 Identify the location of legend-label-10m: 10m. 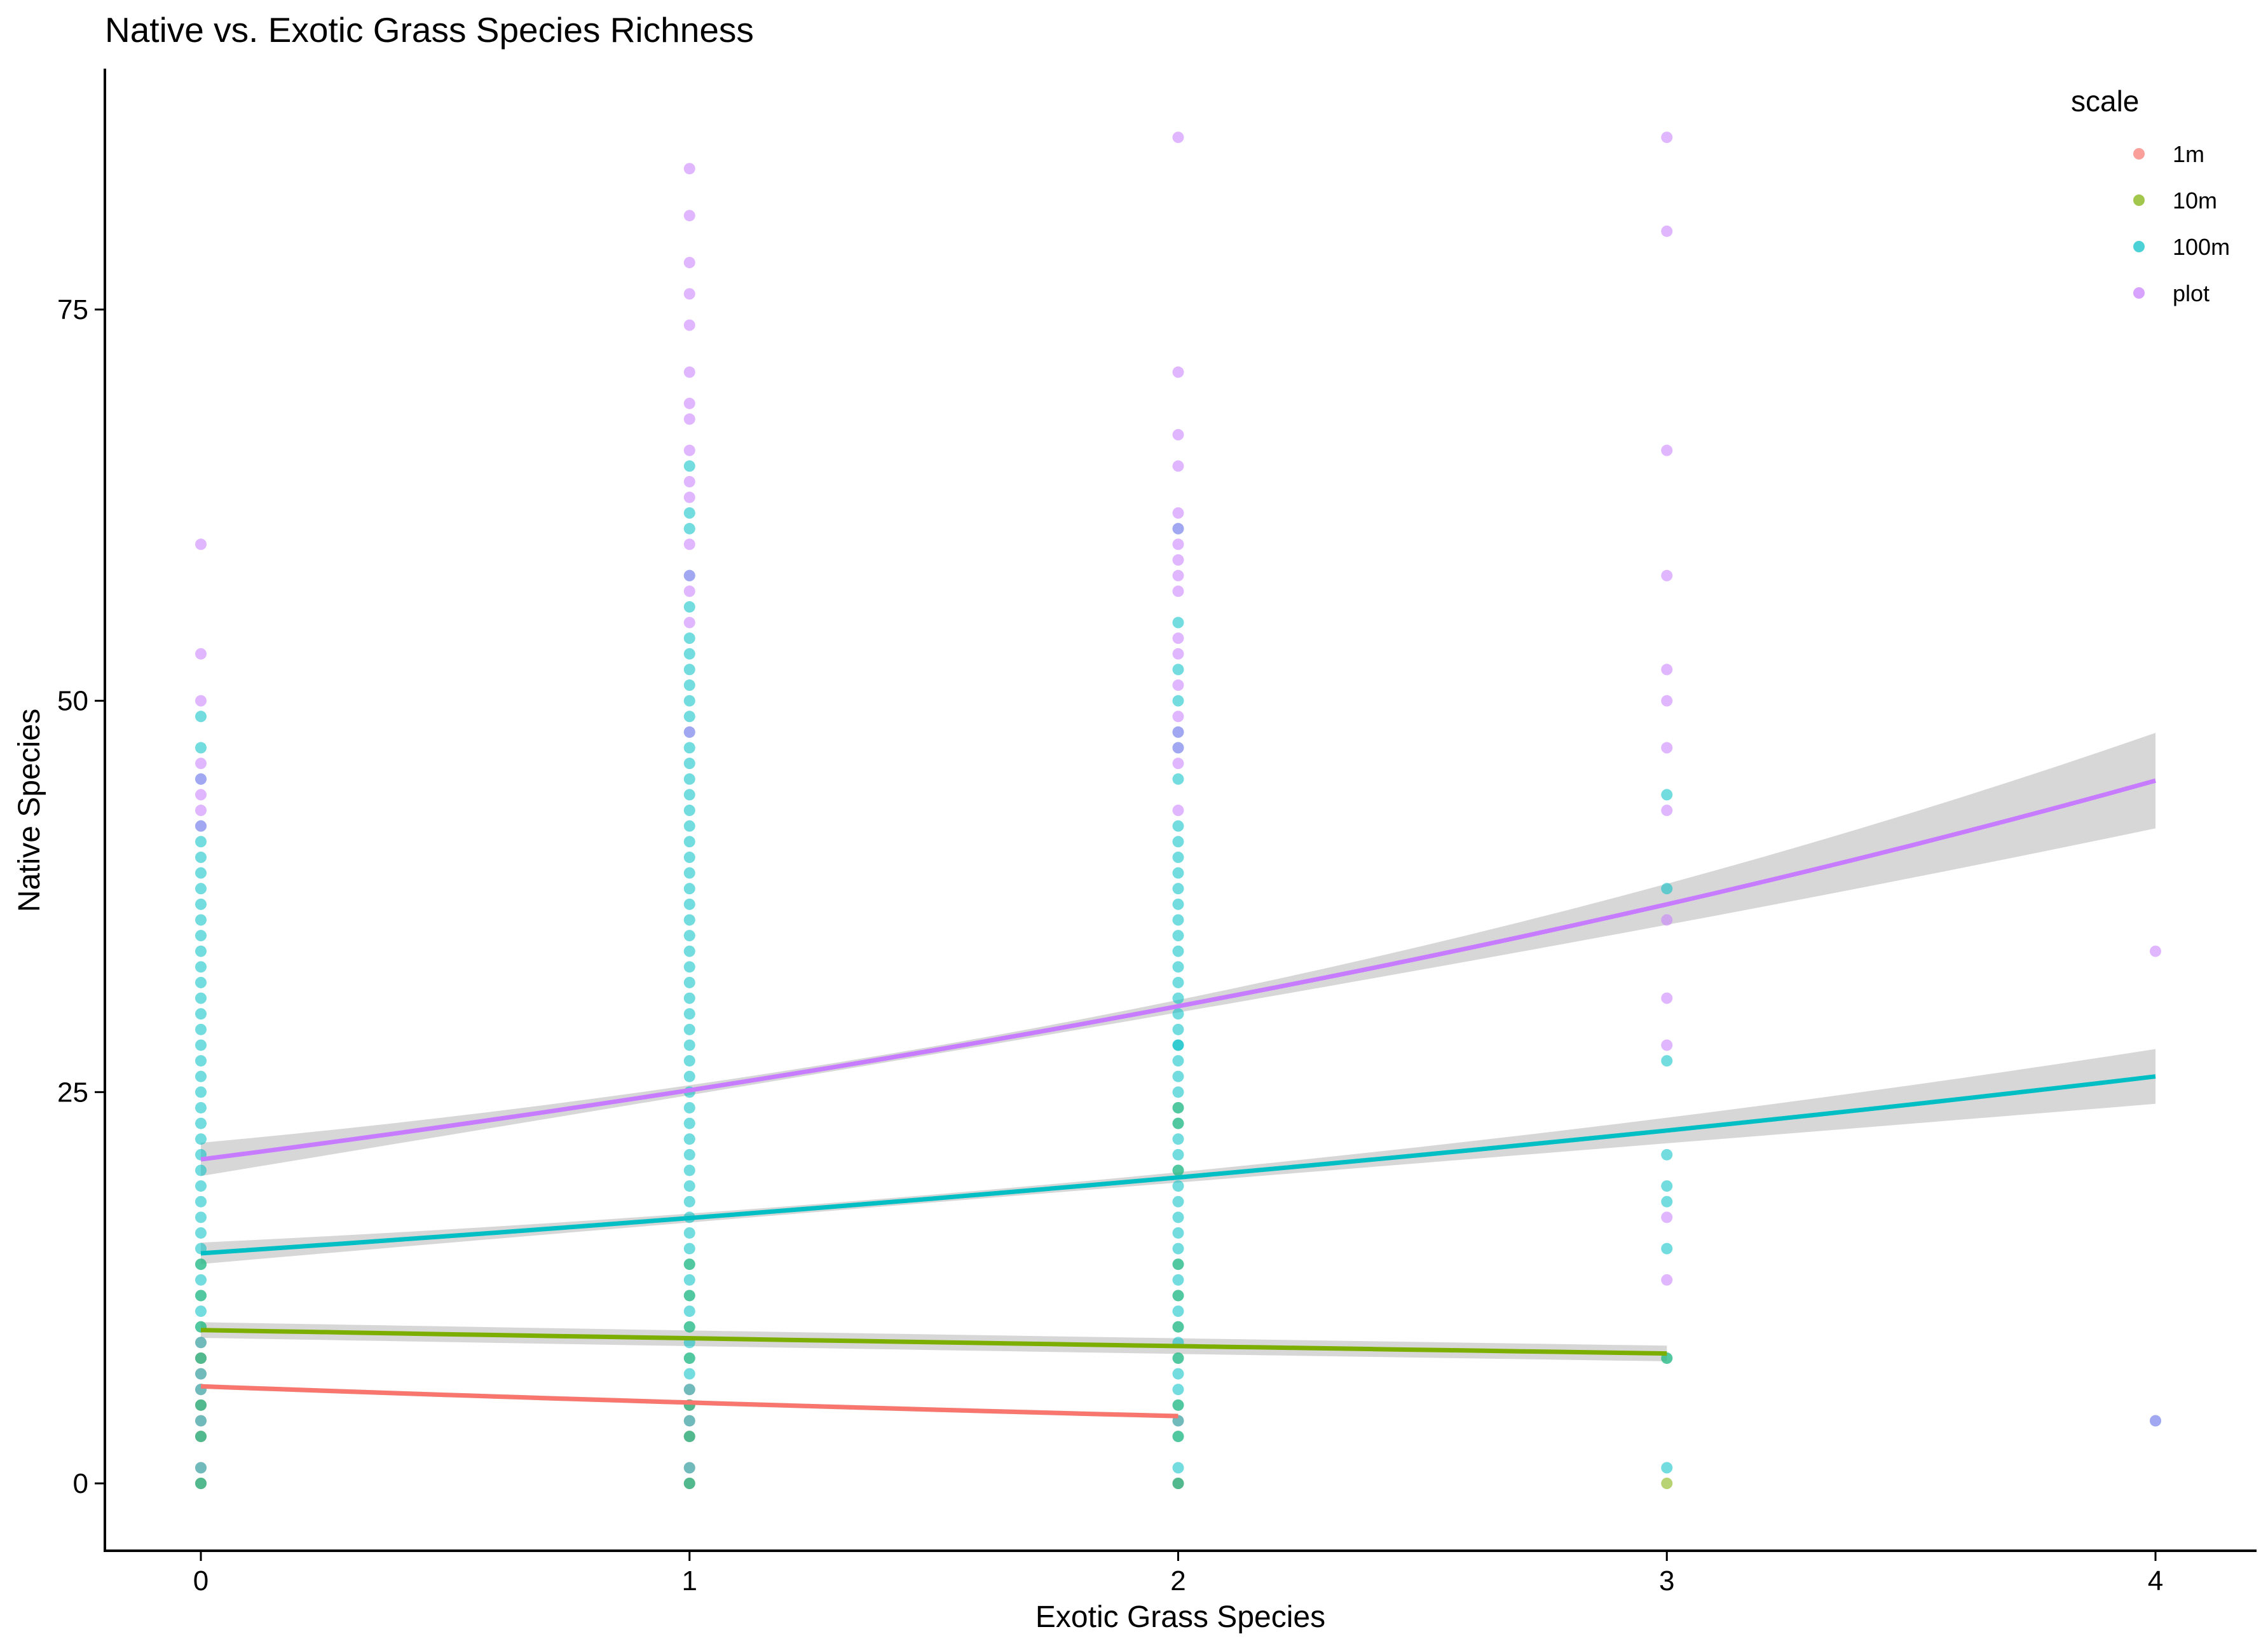
(2195, 200).